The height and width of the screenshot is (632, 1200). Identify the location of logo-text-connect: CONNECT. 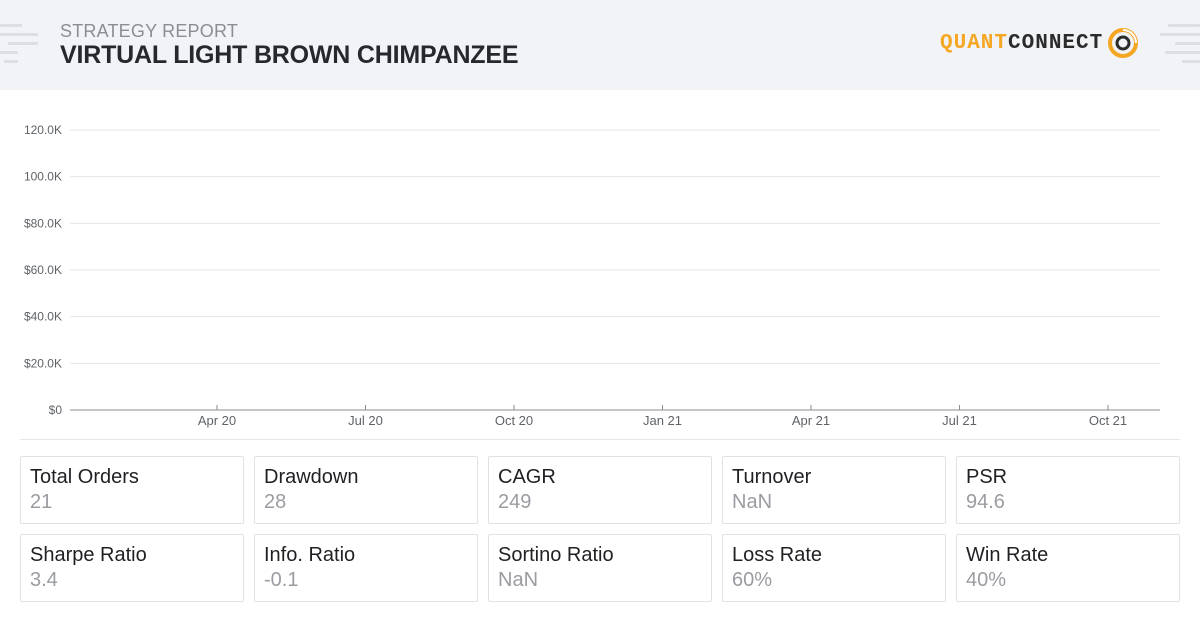
(1056, 43).